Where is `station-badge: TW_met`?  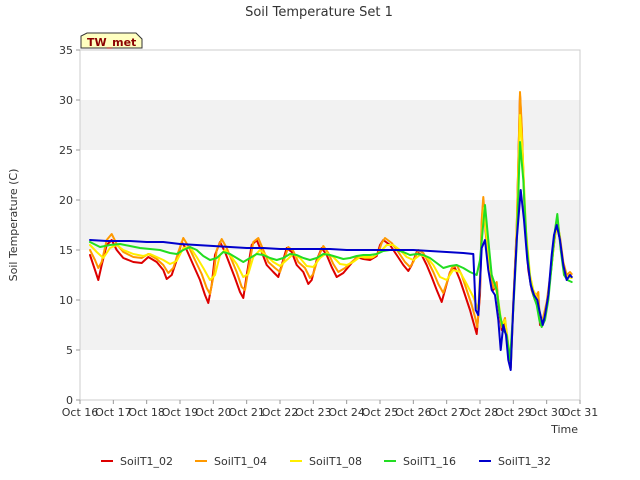 station-badge: TW_met is located at coordinates (111, 40).